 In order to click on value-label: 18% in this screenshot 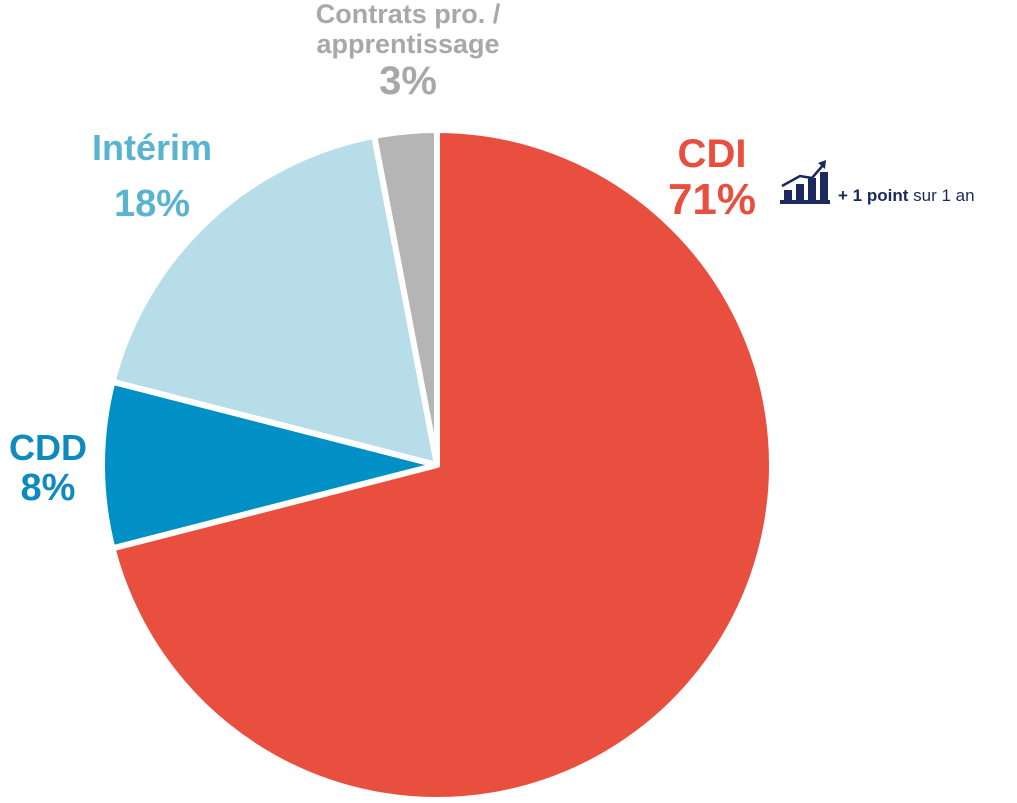, I will do `click(152, 203)`.